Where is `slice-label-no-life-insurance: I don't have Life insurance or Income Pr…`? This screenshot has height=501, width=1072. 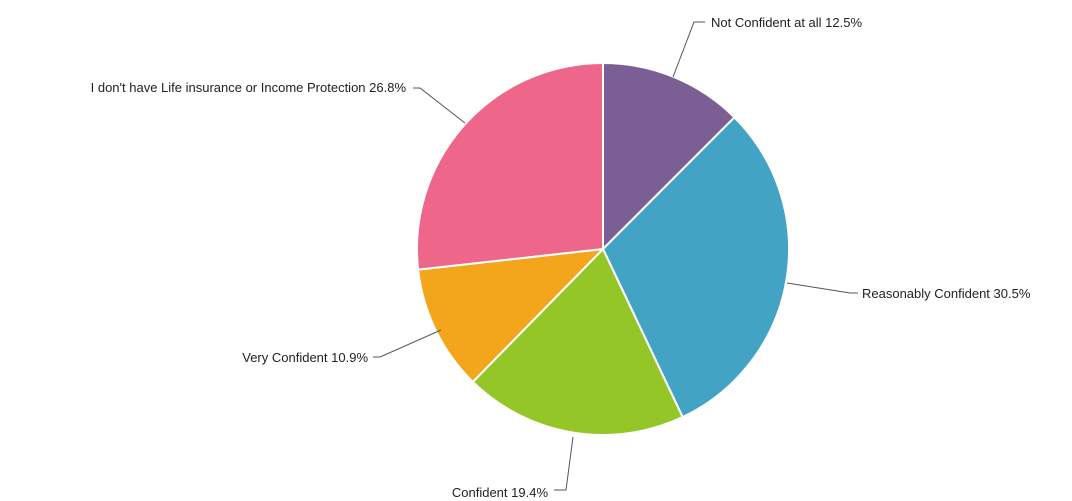
slice-label-no-life-insurance: I don't have Life insurance or Income Pr… is located at coordinates (249, 87).